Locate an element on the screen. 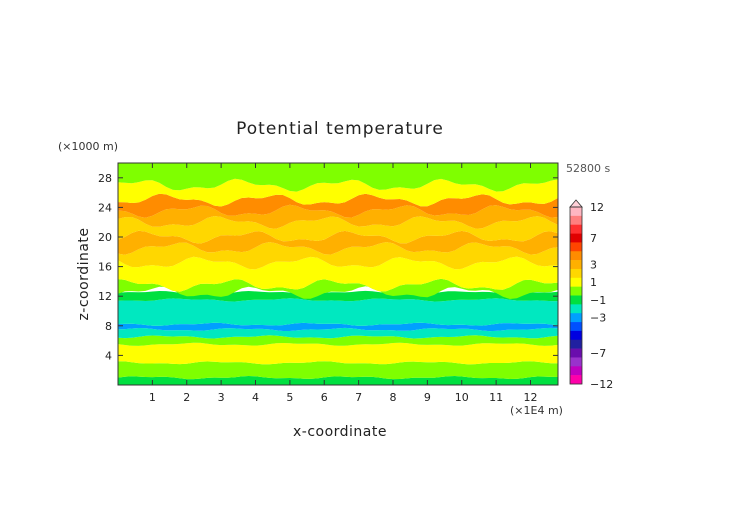 The image size is (752, 532). colorbar-label: −7 is located at coordinates (598, 353).